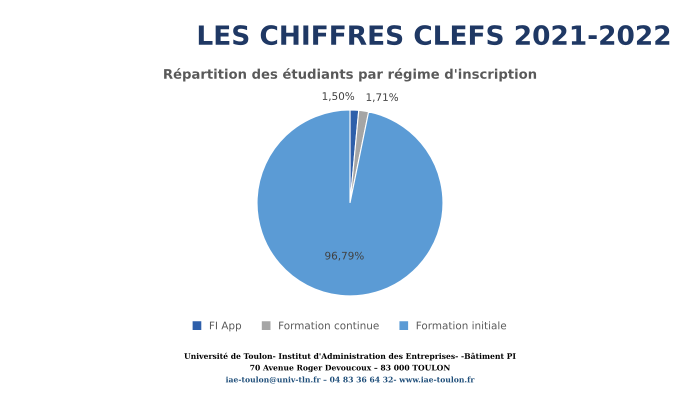  I want to click on legend-label: Formation initiale, so click(461, 325).